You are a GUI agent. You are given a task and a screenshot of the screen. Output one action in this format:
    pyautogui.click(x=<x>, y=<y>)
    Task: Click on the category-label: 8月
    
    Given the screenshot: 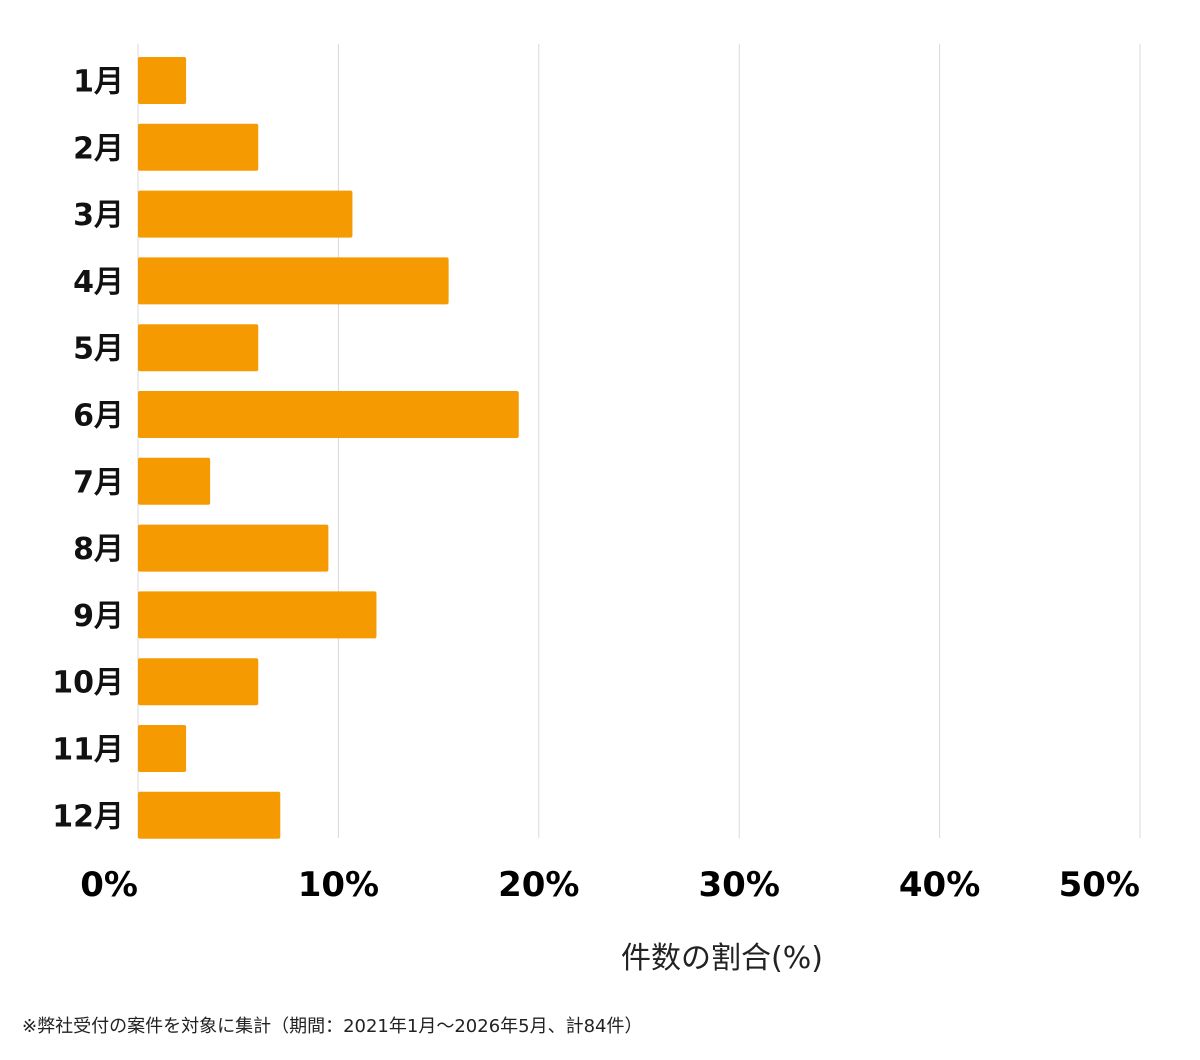 What is the action you would take?
    pyautogui.click(x=98, y=549)
    